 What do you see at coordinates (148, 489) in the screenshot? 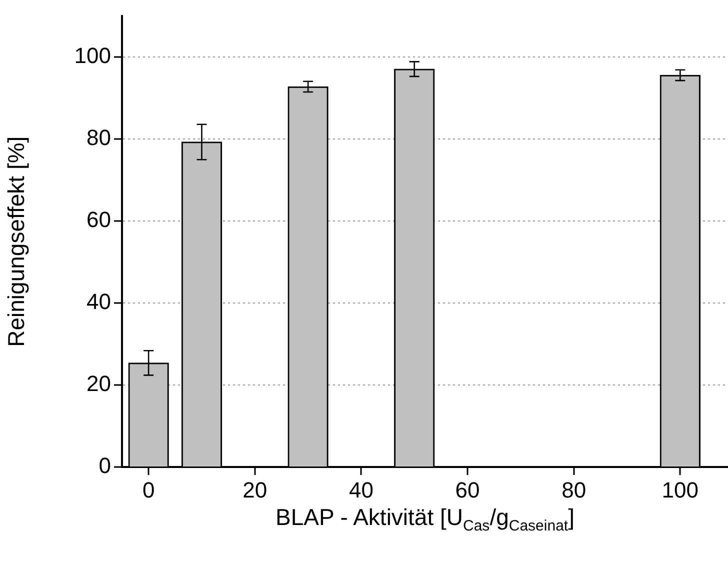
I see `x-tick-label: 0` at bounding box center [148, 489].